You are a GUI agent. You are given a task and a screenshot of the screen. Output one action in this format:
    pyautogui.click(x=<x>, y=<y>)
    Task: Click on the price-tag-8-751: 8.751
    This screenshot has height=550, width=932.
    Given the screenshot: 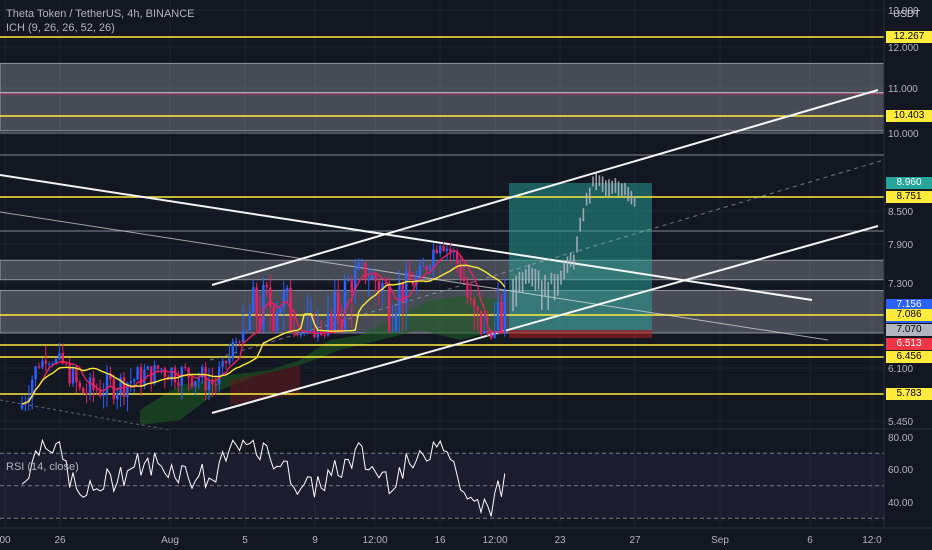 What is the action you would take?
    pyautogui.click(x=909, y=197)
    